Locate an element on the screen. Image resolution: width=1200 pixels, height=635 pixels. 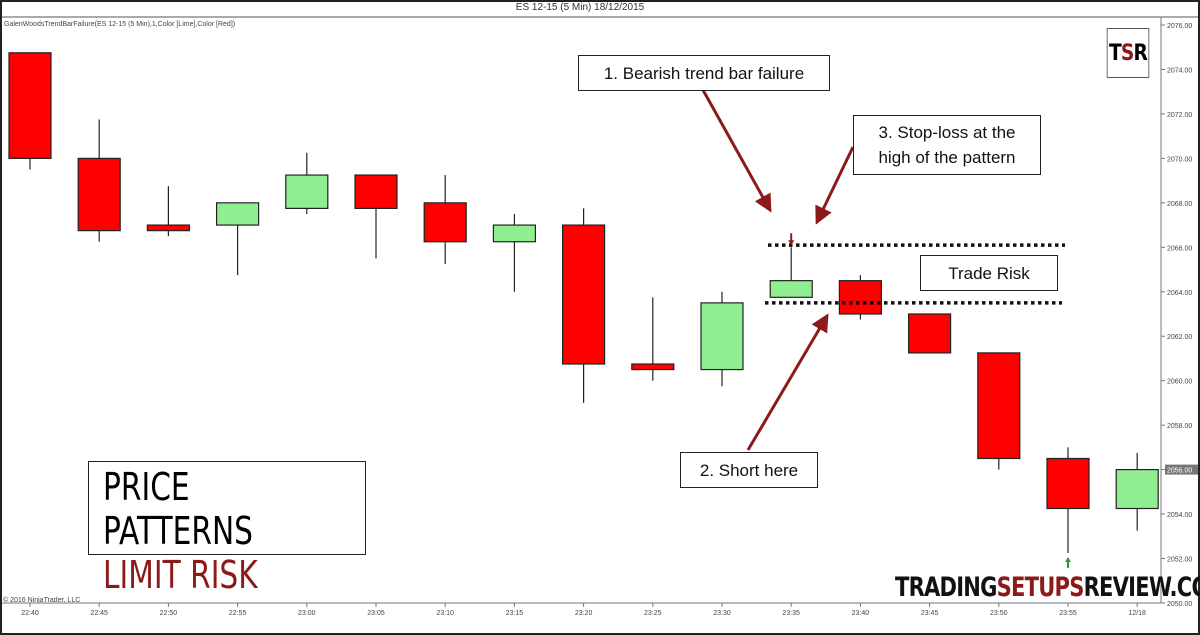
y-tick-label: 2064.00 is located at coordinates (1179, 293).